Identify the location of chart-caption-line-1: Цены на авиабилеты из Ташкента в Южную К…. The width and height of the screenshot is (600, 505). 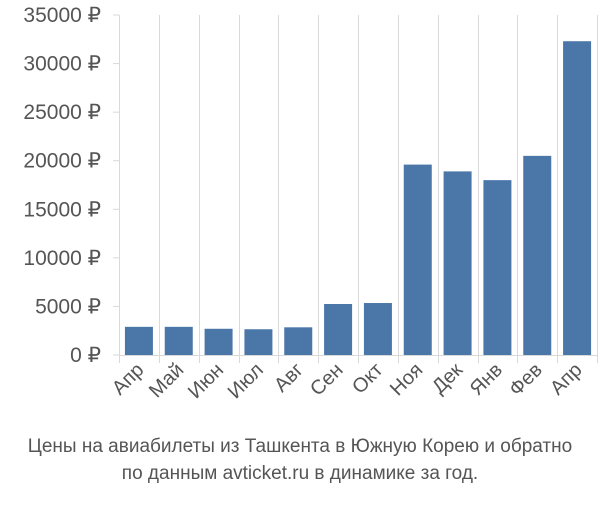
(300, 446).